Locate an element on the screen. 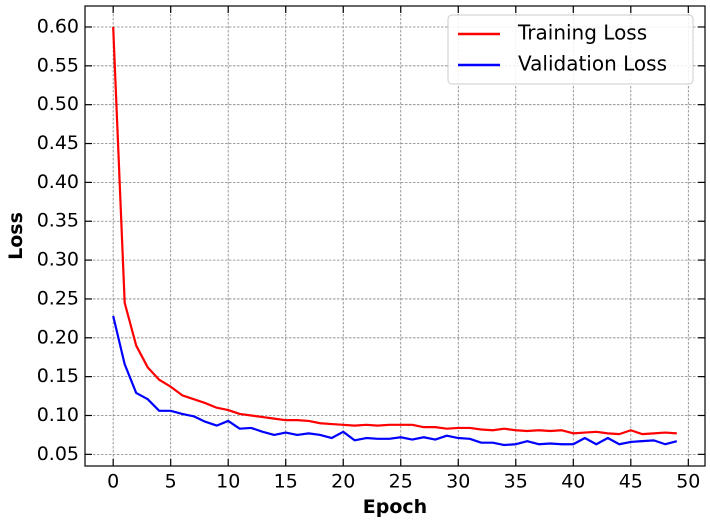  y-tick-label: 0.45 is located at coordinates (58, 143).